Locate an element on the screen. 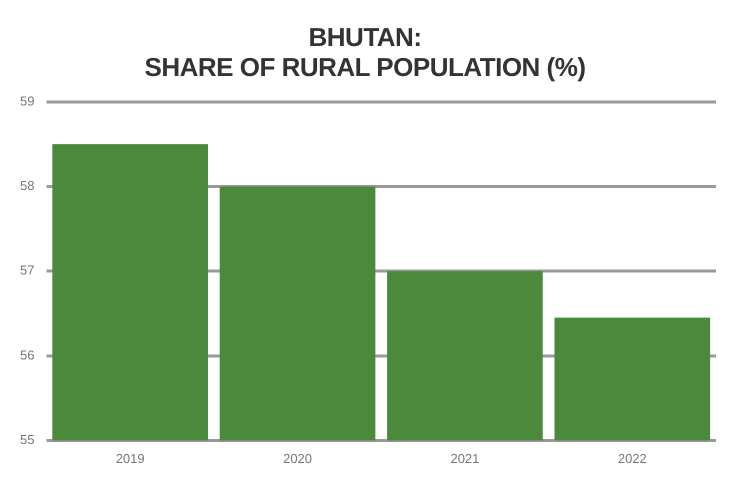  y-tick-label: 56 is located at coordinates (27, 354).